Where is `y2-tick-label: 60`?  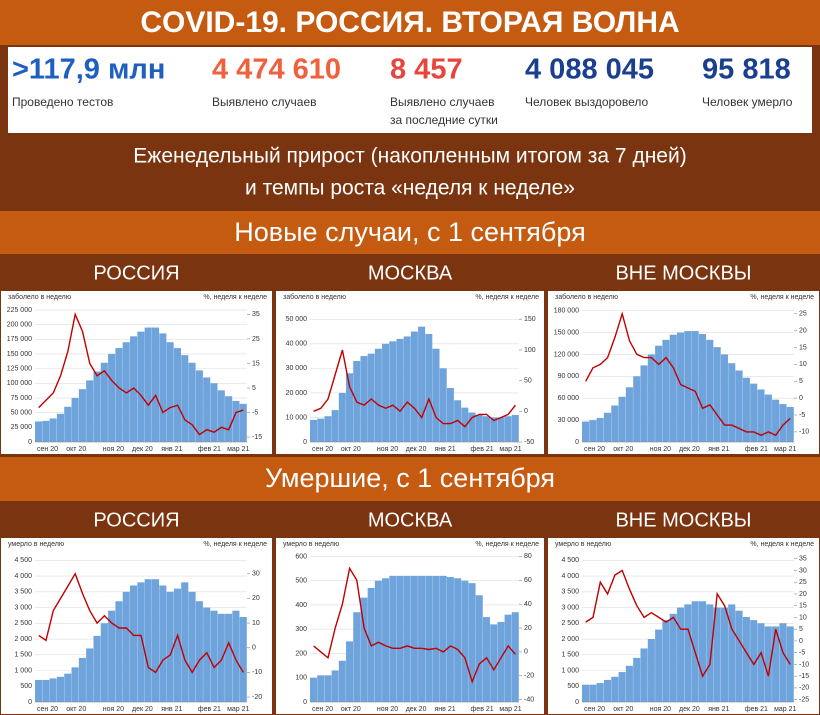 y2-tick-label: 60 is located at coordinates (528, 580).